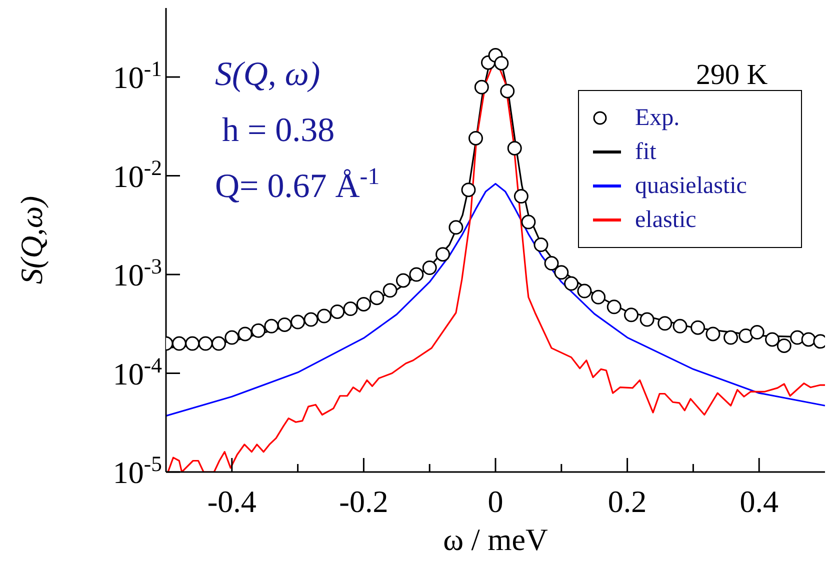 This screenshot has height=567, width=828. What do you see at coordinates (645, 152) in the screenshot?
I see `legend-label: fit` at bounding box center [645, 152].